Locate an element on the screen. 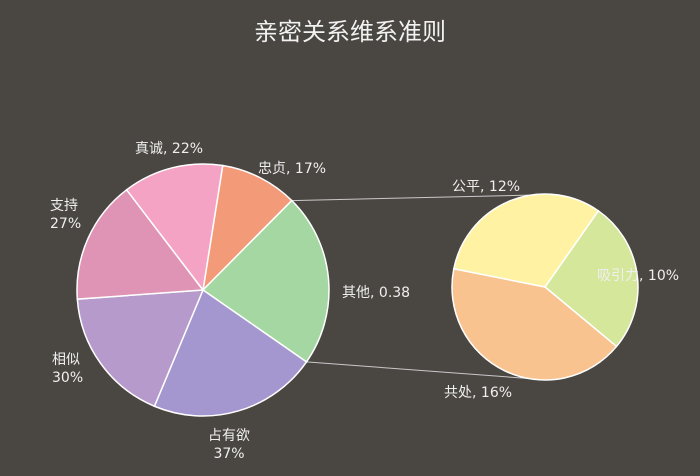 Image resolution: width=700 pixels, height=476 pixels. label-secondary-0-sep: , is located at coordinates (643, 276).